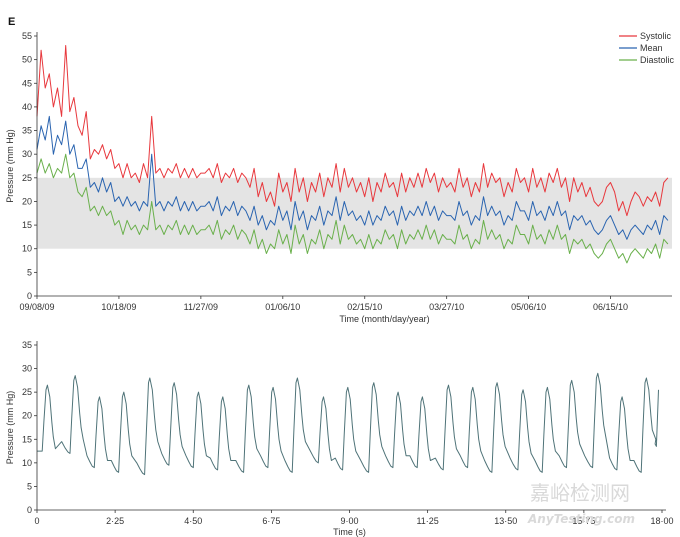  I want to click on bottom-x-tick-label: 4·50, so click(193, 521).